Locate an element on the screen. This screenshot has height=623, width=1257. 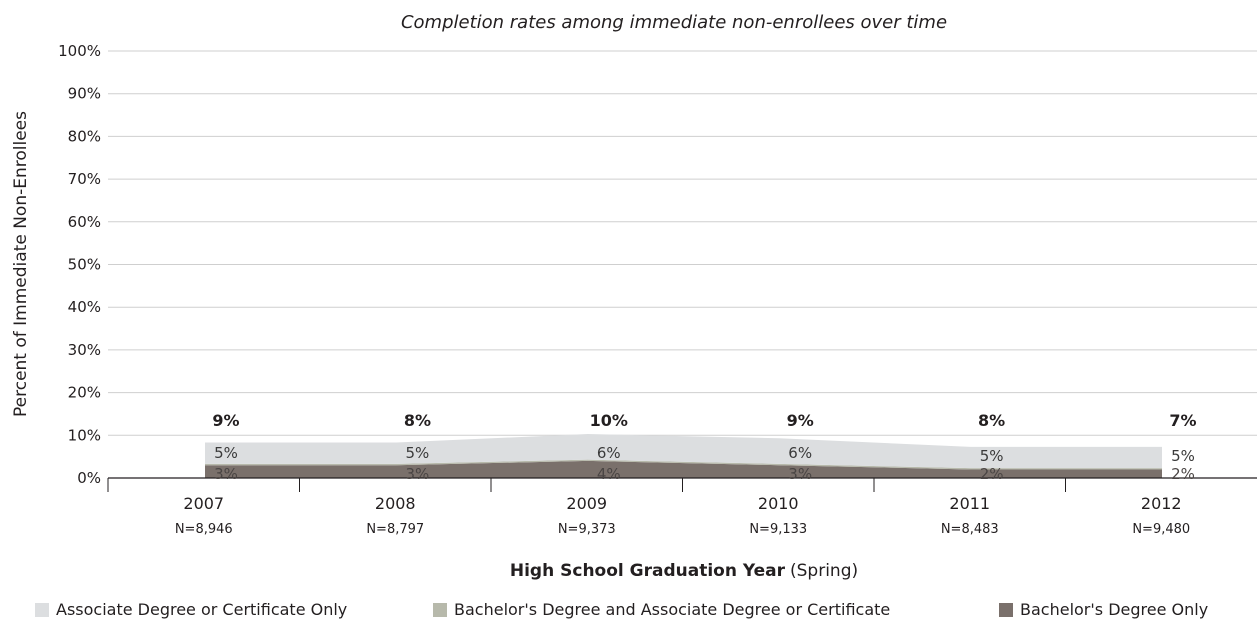
n-label: N=9,133 is located at coordinates (778, 529).